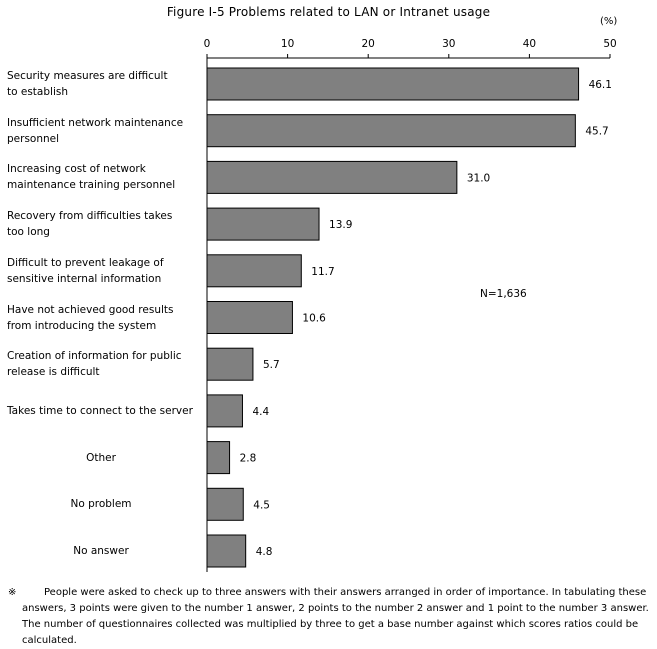 The image size is (657, 649). What do you see at coordinates (609, 44) in the screenshot?
I see `x-tick-label: 50` at bounding box center [609, 44].